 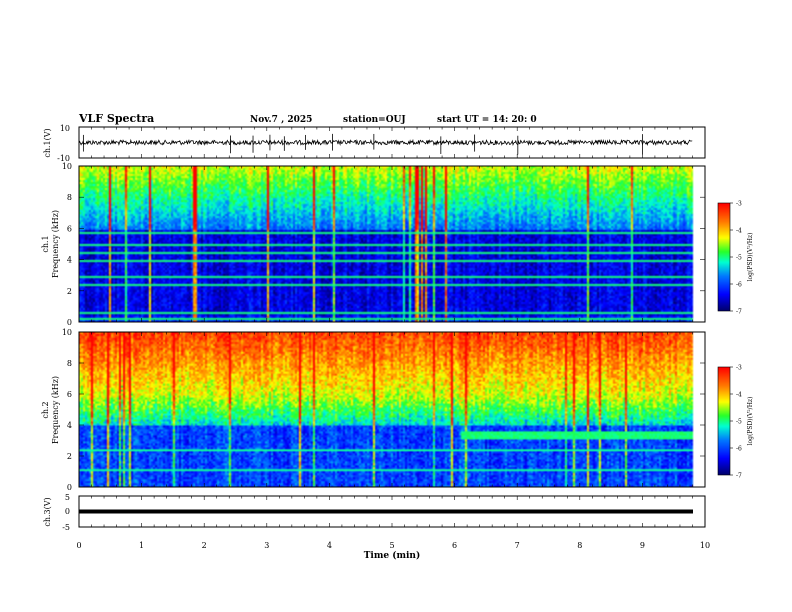 What do you see at coordinates (392, 555) in the screenshot?
I see `time-axis-label: Time (min)` at bounding box center [392, 555].